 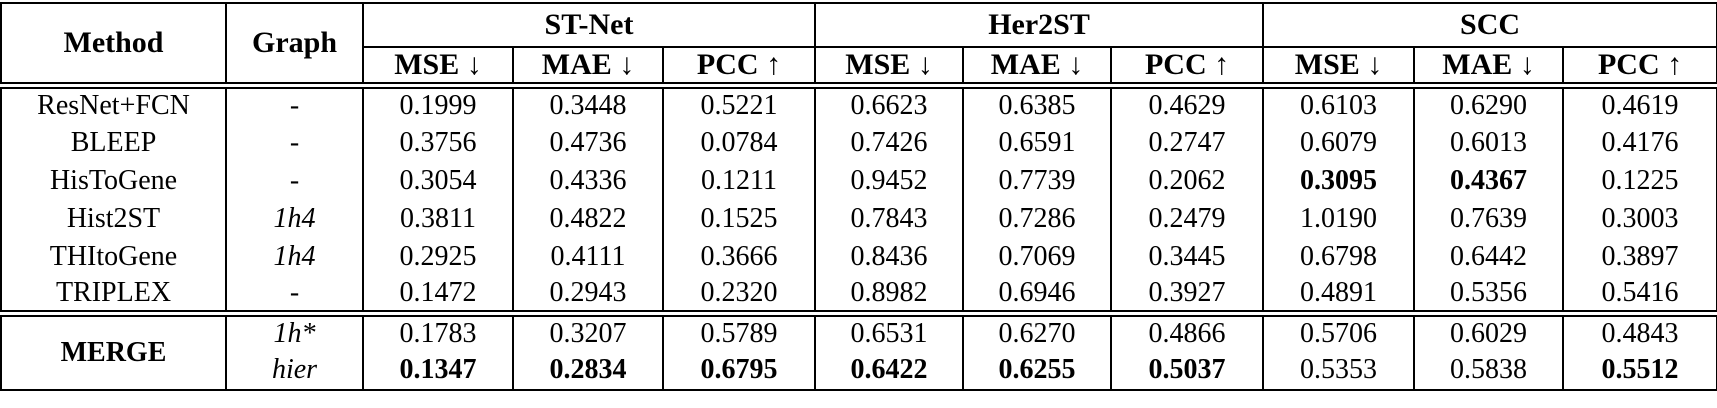 I want to click on metric-cell: 0.7286, so click(x=1037, y=218).